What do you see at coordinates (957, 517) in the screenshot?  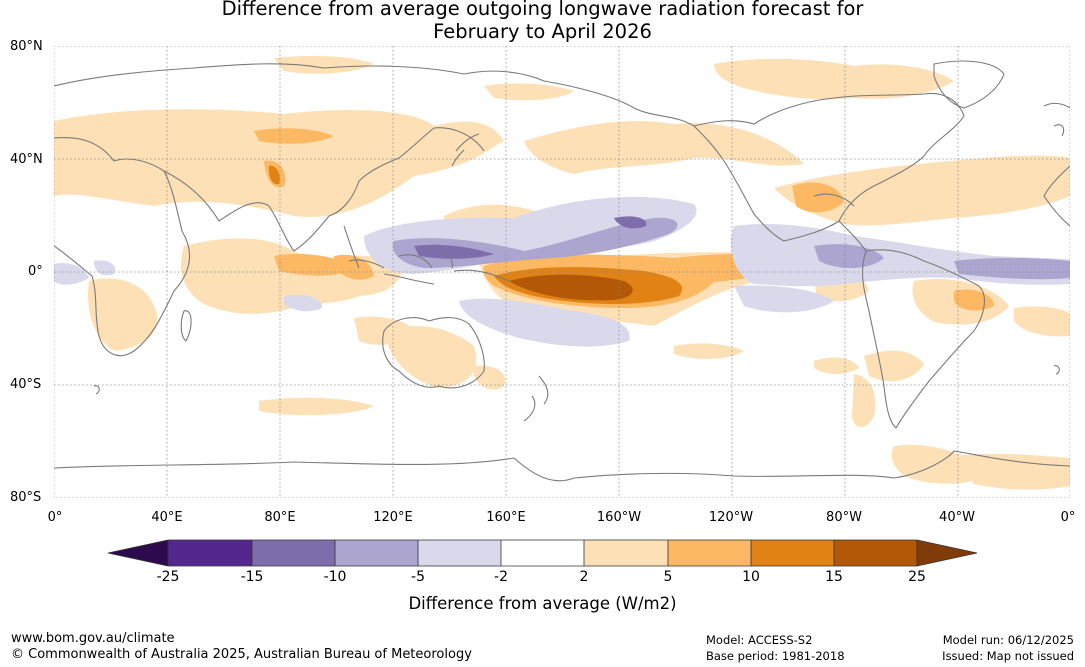 I see `lon-label-40w: 40°W` at bounding box center [957, 517].